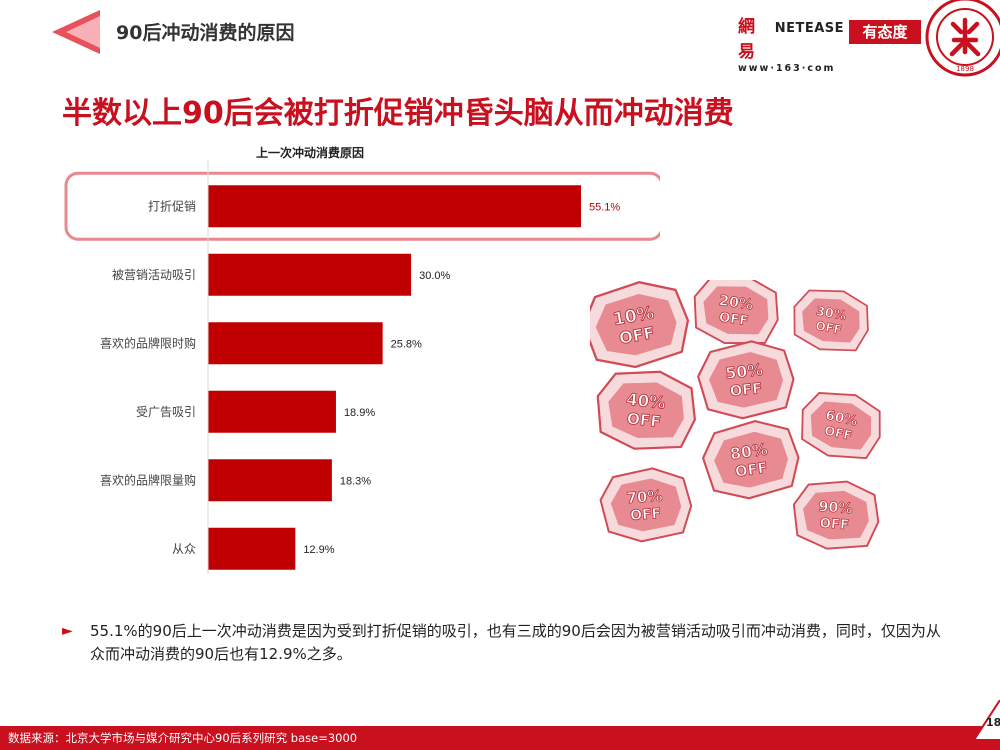  Describe the element at coordinates (835, 508) in the screenshot. I see `discount-percent: 90%` at that location.